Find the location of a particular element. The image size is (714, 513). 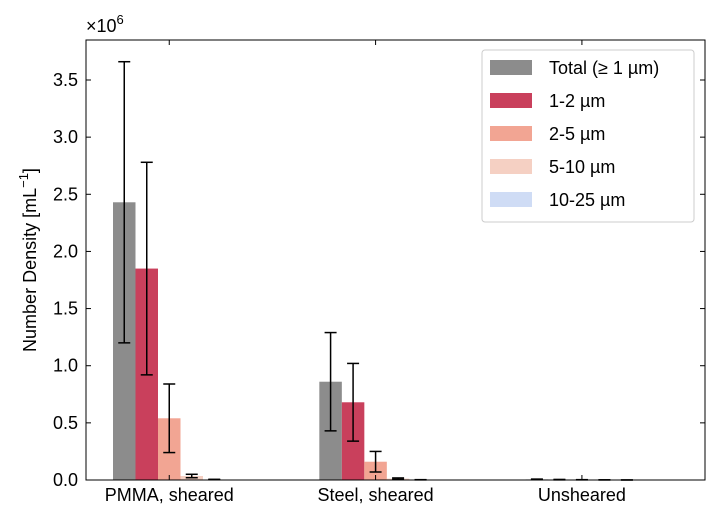

x-tick-label: PMMA, sheared is located at coordinates (169, 495).